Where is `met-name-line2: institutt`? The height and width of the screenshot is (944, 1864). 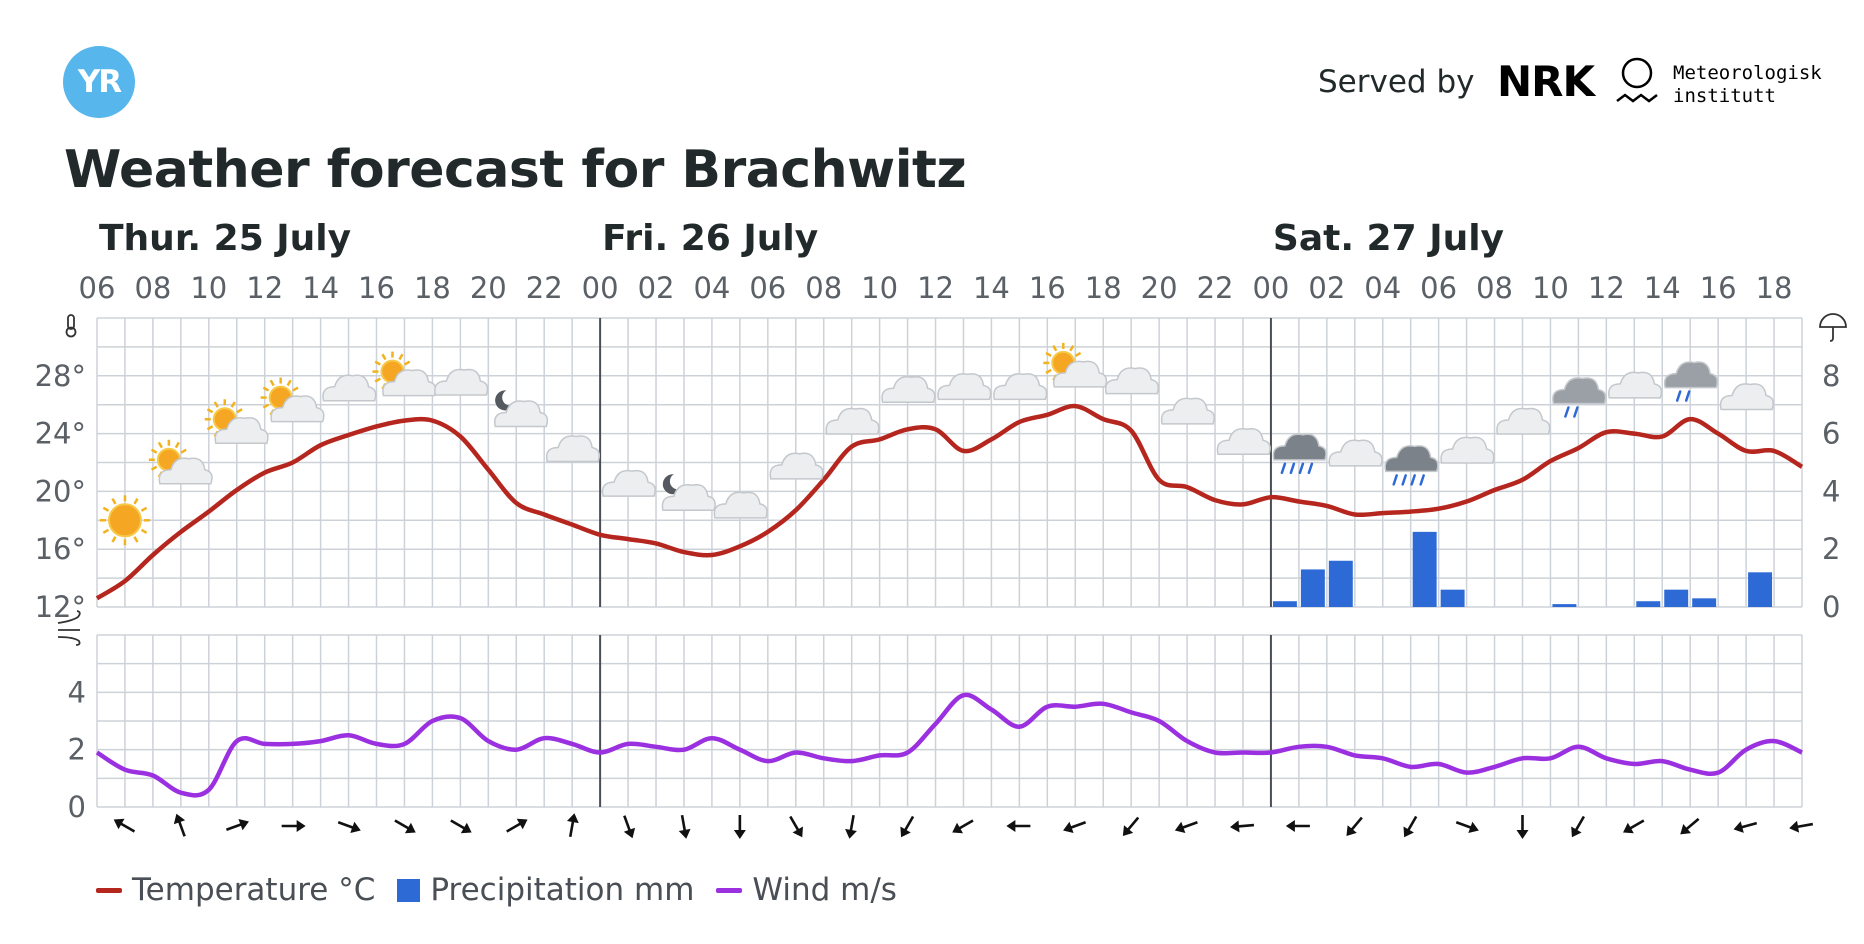
met-name-line2: institutt is located at coordinates (1724, 96).